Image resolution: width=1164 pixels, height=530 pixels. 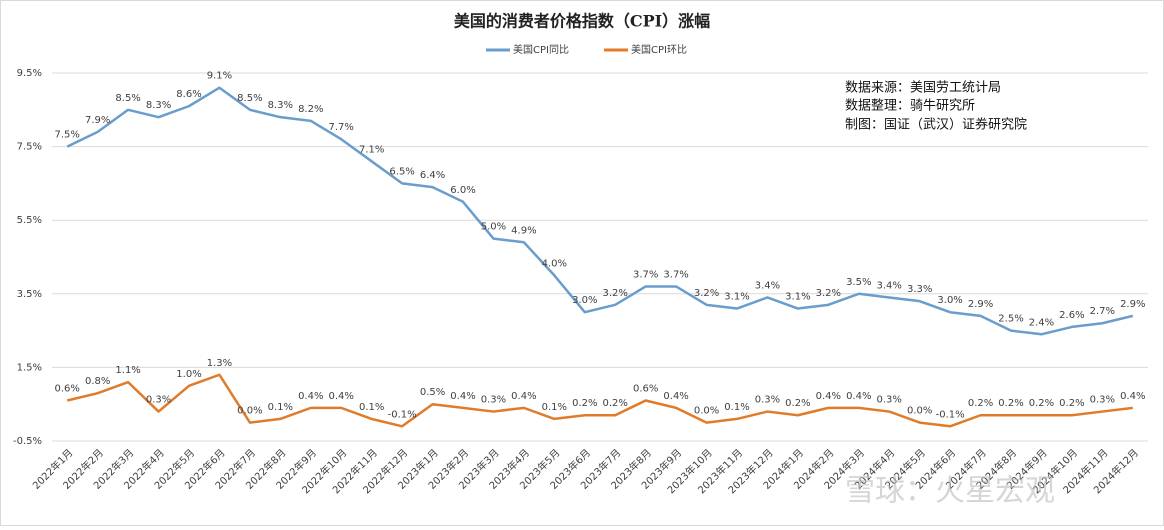 I want to click on y-tick-label: 9.5%, so click(x=29, y=73).